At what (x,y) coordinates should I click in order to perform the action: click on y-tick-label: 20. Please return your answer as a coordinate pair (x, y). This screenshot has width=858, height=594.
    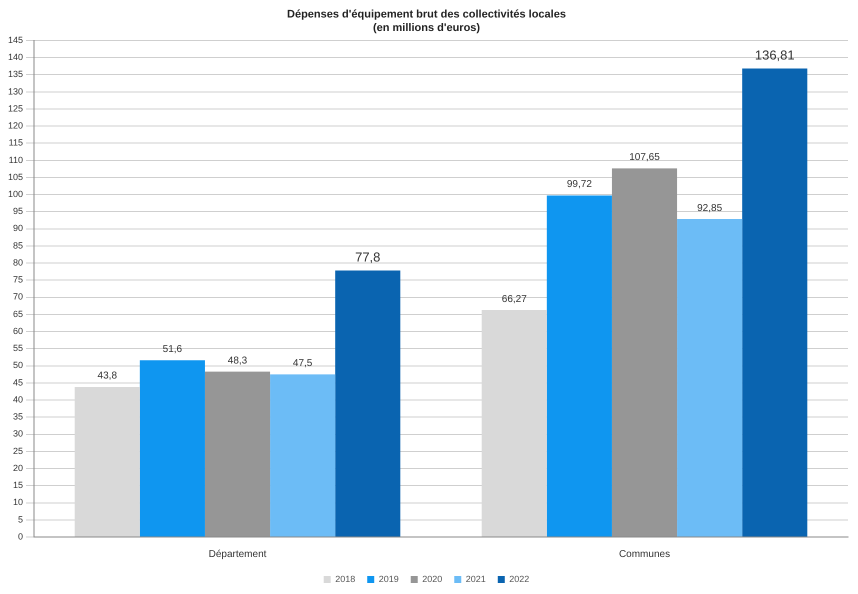
    Looking at the image, I should click on (18, 467).